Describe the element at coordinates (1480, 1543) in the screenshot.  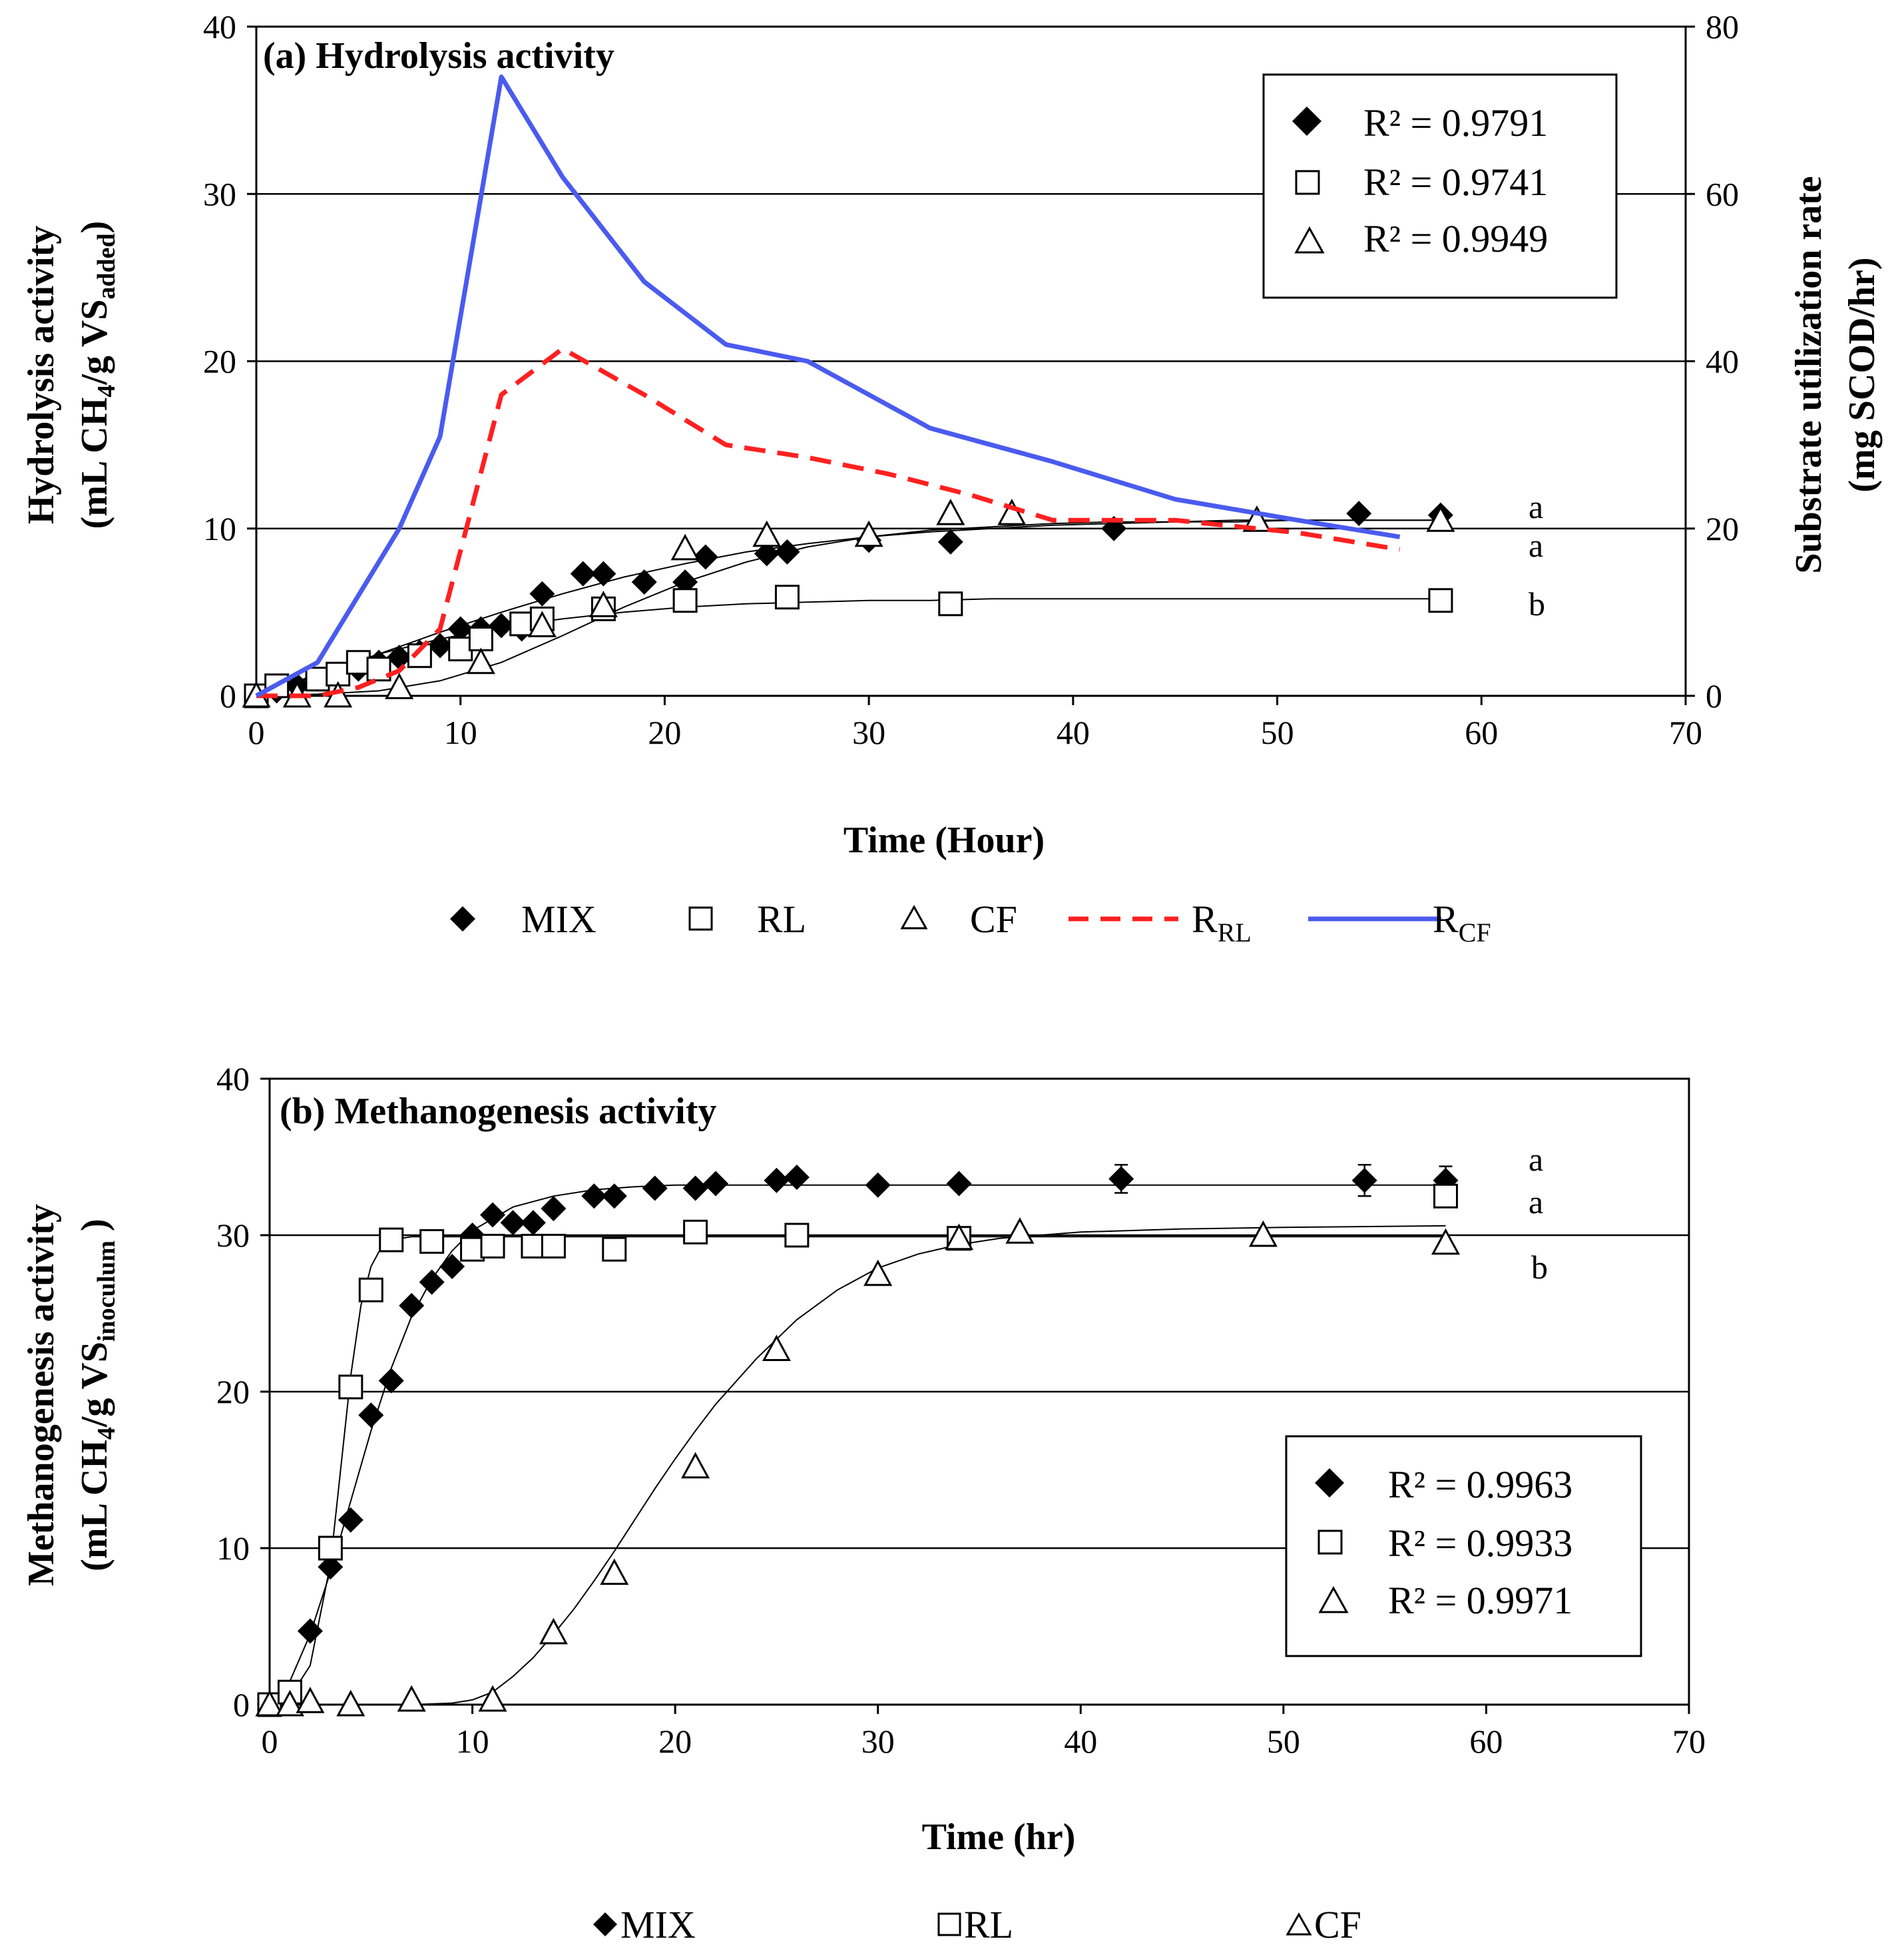
I see `panel-b-stat-rl: R² = 0.9933` at that location.